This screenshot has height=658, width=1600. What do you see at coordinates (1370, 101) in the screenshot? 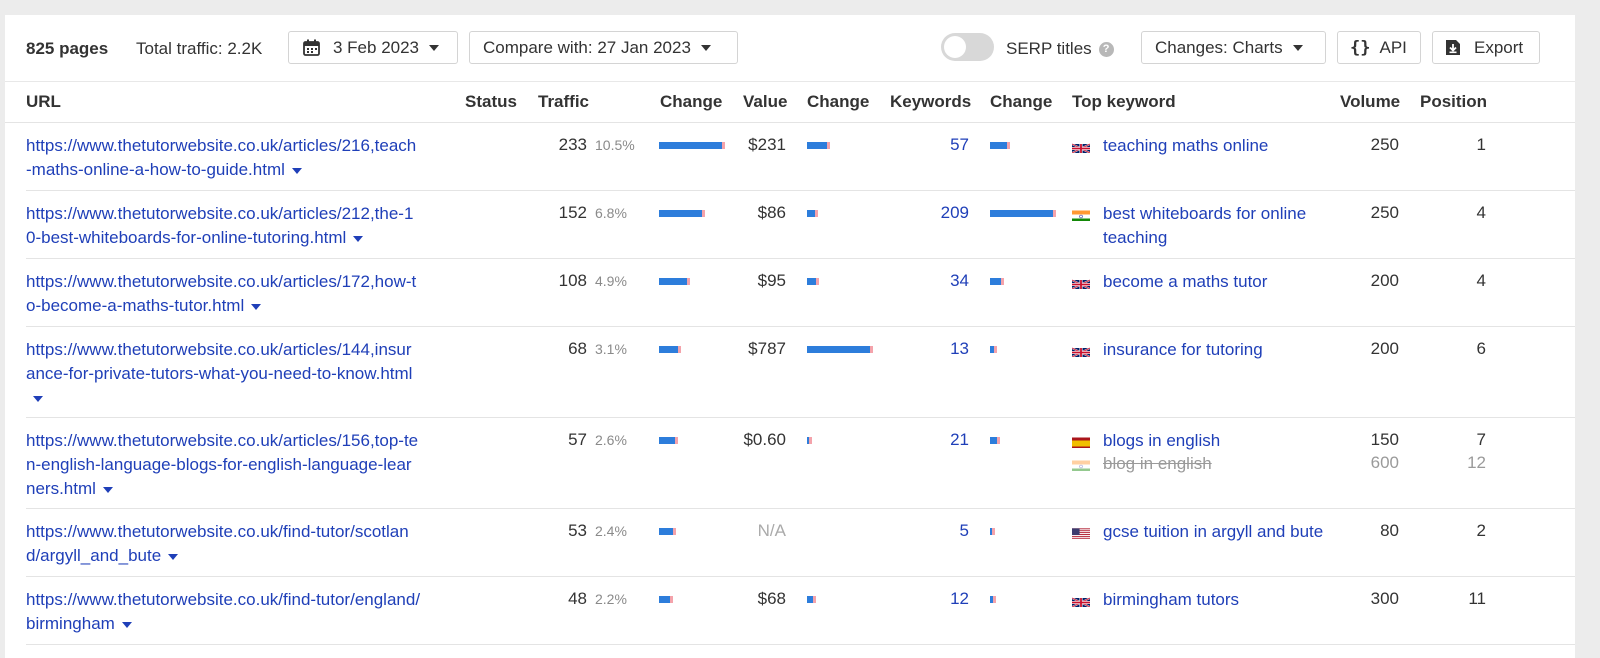
I see `column-header-volume: Volume` at bounding box center [1370, 101].